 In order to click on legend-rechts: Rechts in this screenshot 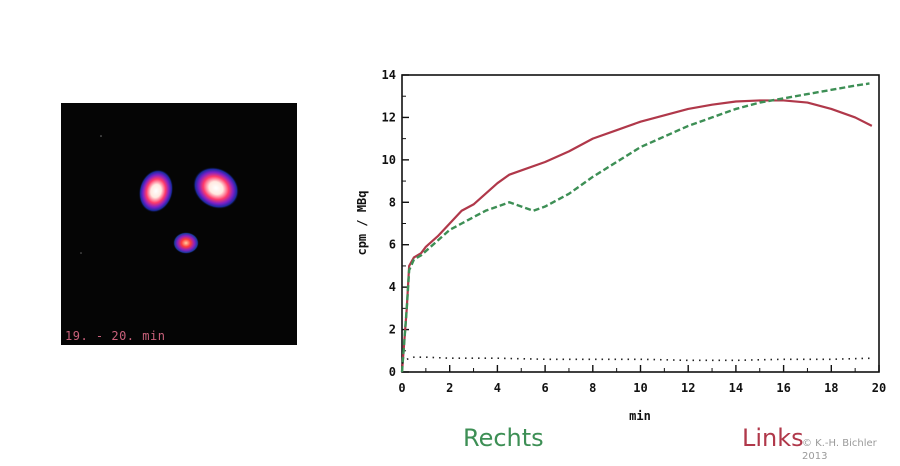, I will do `click(503, 438)`.